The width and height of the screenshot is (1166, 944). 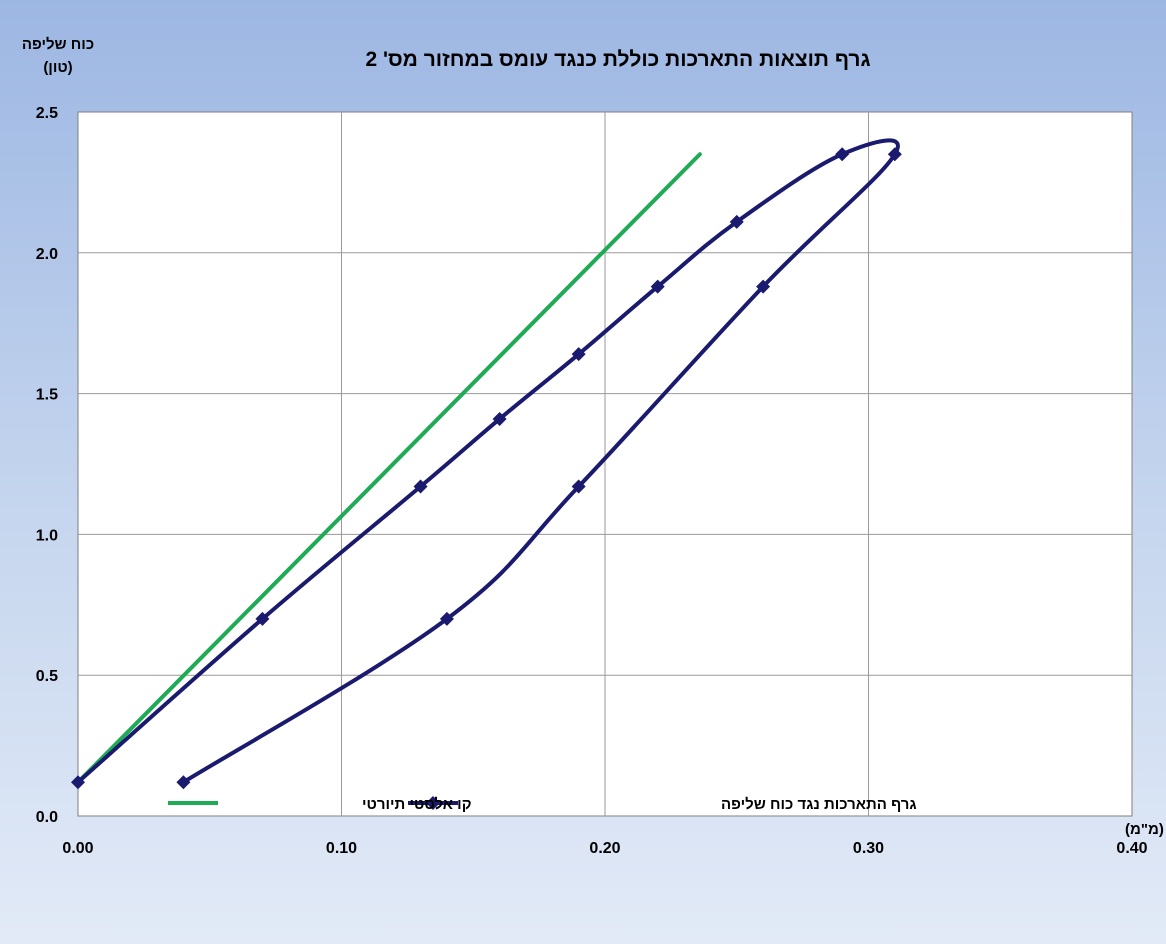 I want to click on x-tick-label: 0.40, so click(x=1131, y=848).